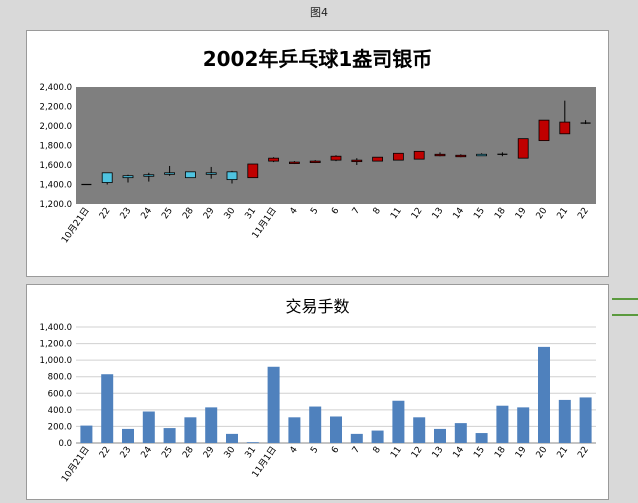 Image resolution: width=638 pixels, height=503 pixels. I want to click on volume-chart-title: 交易手数, so click(317, 306).